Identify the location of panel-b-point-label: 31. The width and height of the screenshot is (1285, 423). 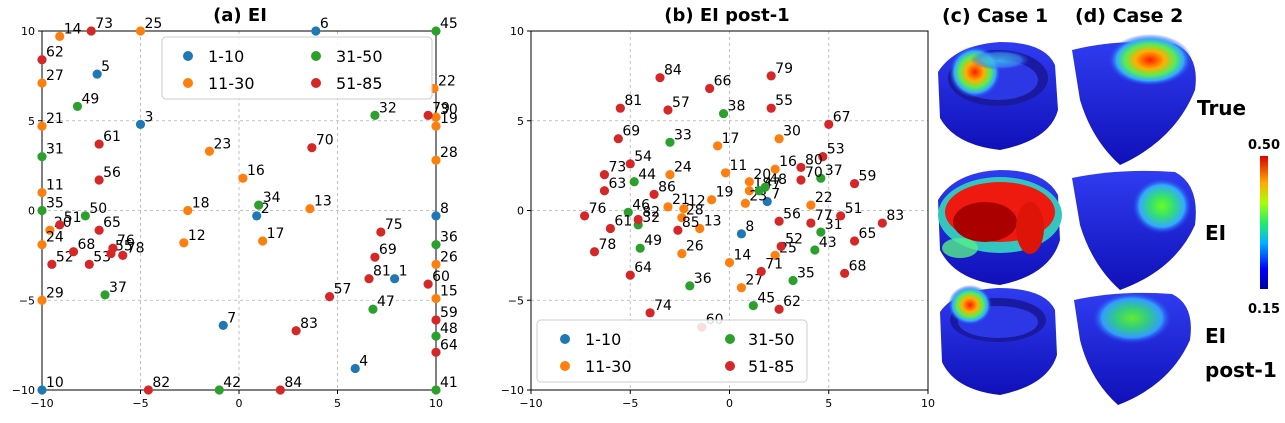
(834, 225).